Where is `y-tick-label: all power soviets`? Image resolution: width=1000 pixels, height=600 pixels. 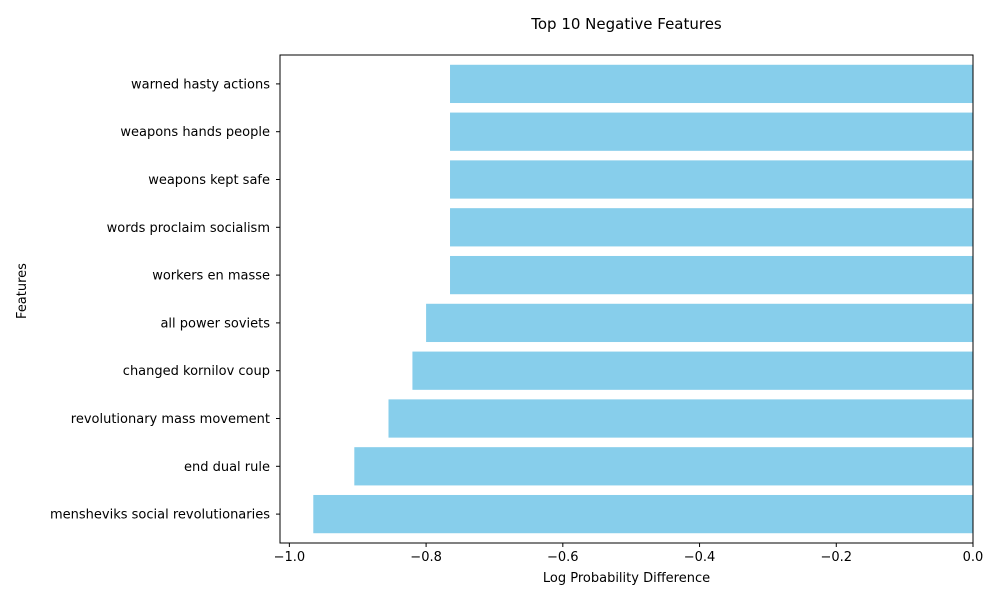 y-tick-label: all power soviets is located at coordinates (215, 323).